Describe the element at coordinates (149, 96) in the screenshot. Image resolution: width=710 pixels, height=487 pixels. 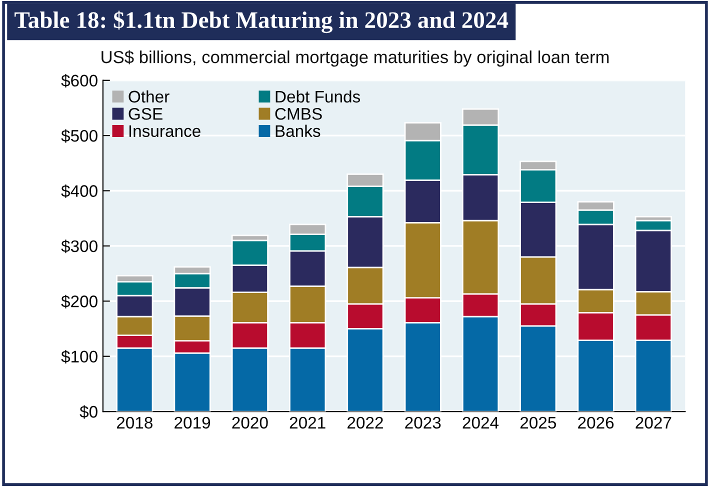
I see `legend-label: Other` at that location.